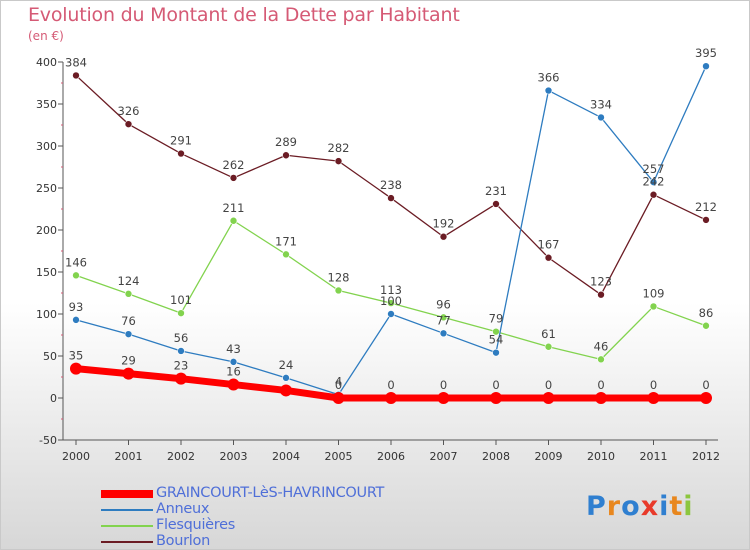 The width and height of the screenshot is (750, 550). What do you see at coordinates (548, 334) in the screenshot?
I see `data-label: 61` at bounding box center [548, 334].